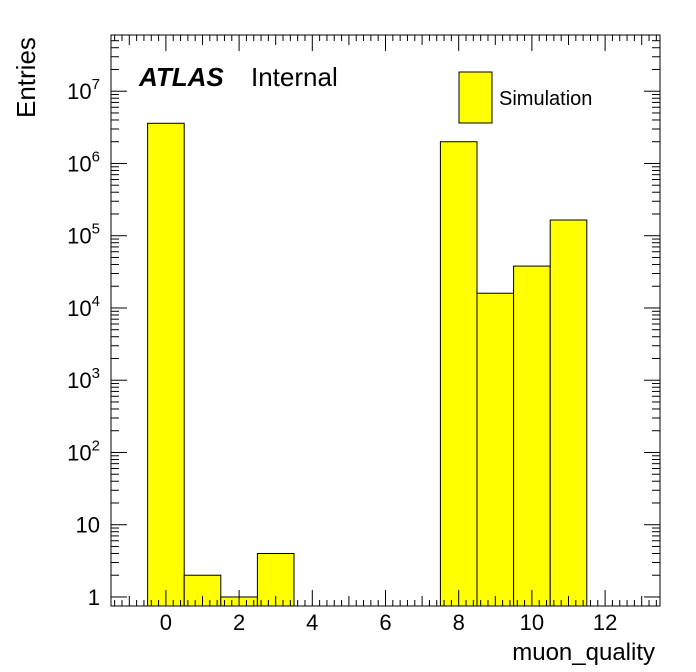  What do you see at coordinates (583, 652) in the screenshot?
I see `x-axis-title: muon_quality` at bounding box center [583, 652].